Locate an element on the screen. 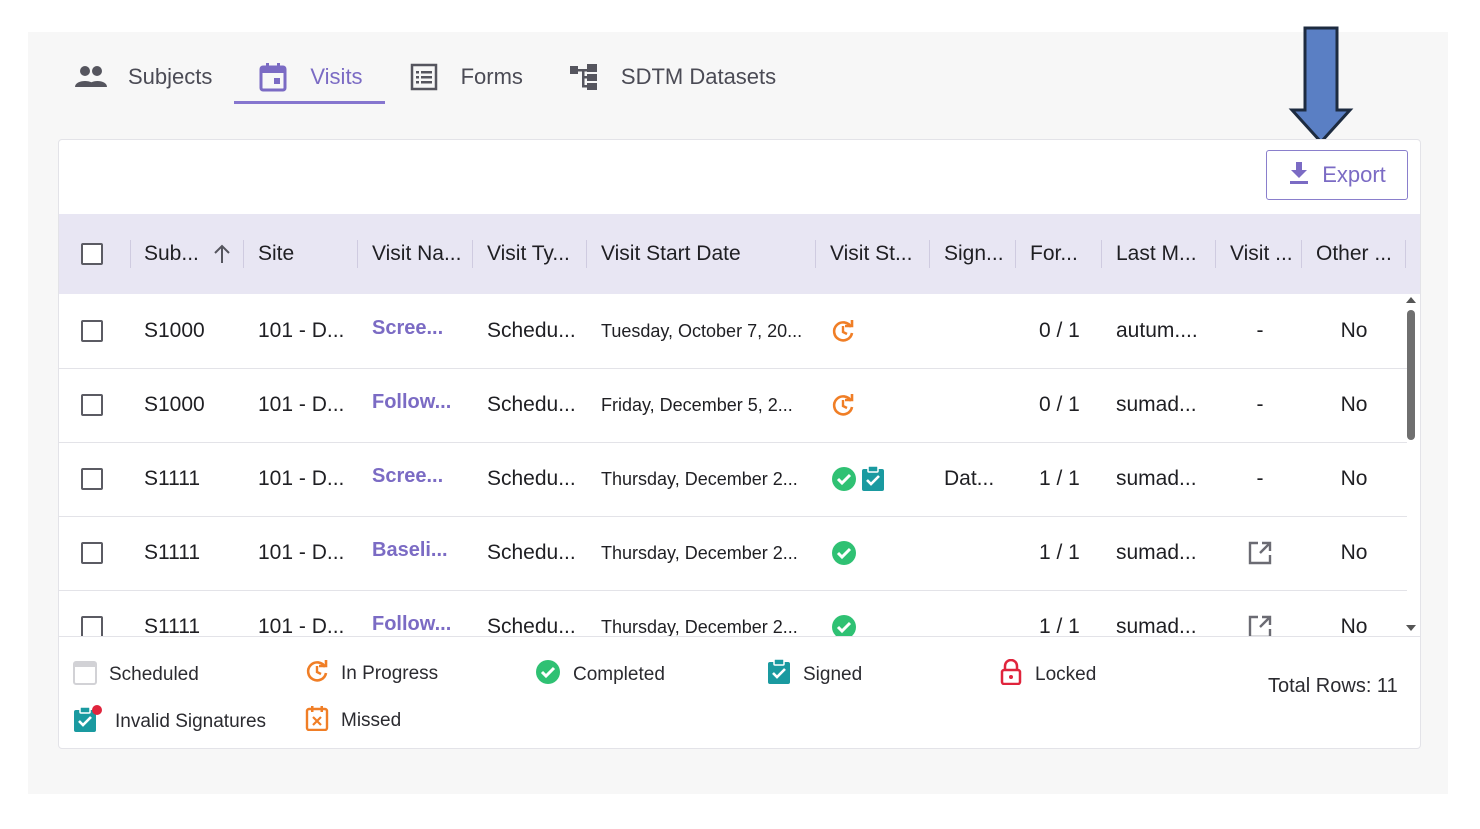 Image resolution: width=1480 pixels, height=829 pixels. column-header-visit-start-date: Visit Start Date is located at coordinates (701, 254).